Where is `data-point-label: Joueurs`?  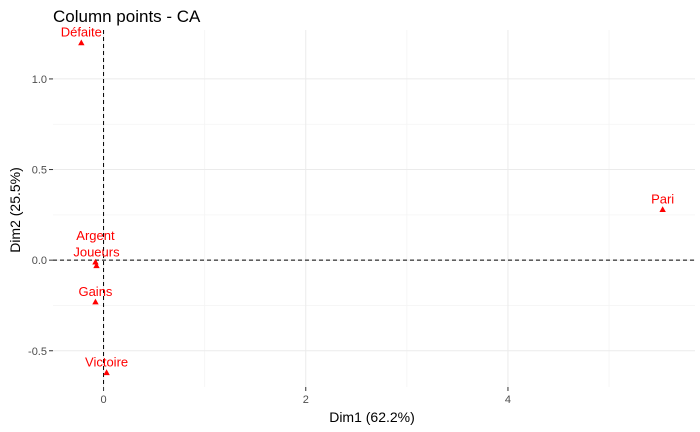
data-point-label: Joueurs is located at coordinates (96, 252).